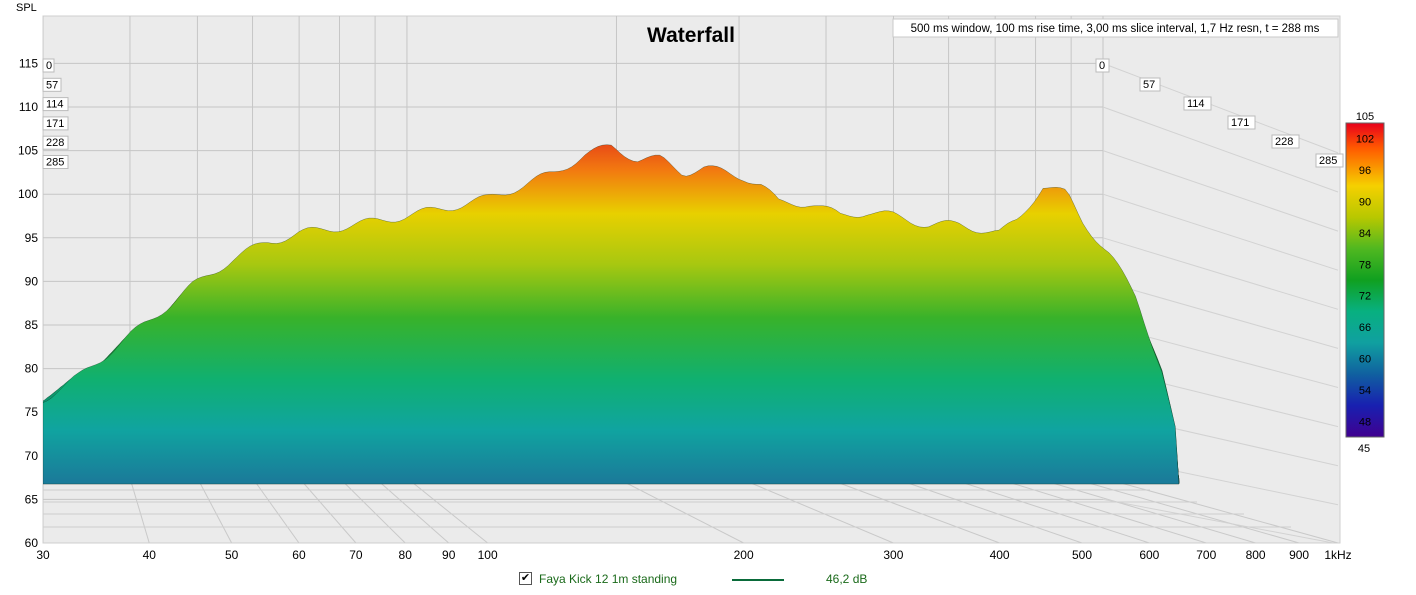  What do you see at coordinates (32, 456) in the screenshot?
I see `y-tick-label: 70` at bounding box center [32, 456].